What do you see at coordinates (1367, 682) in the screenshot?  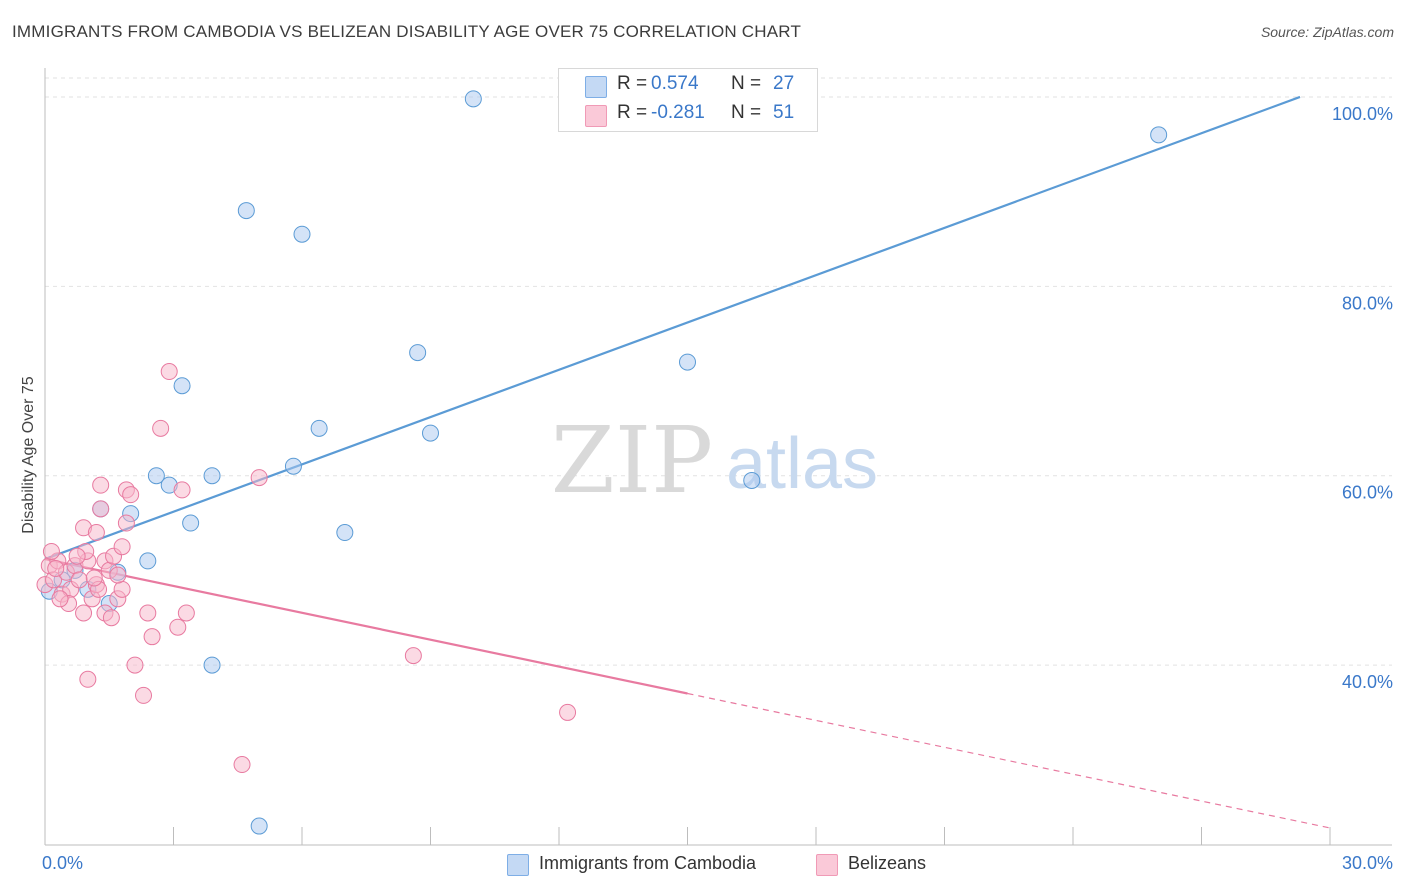 I see `y-tick-label: 40.0%` at bounding box center [1367, 682].